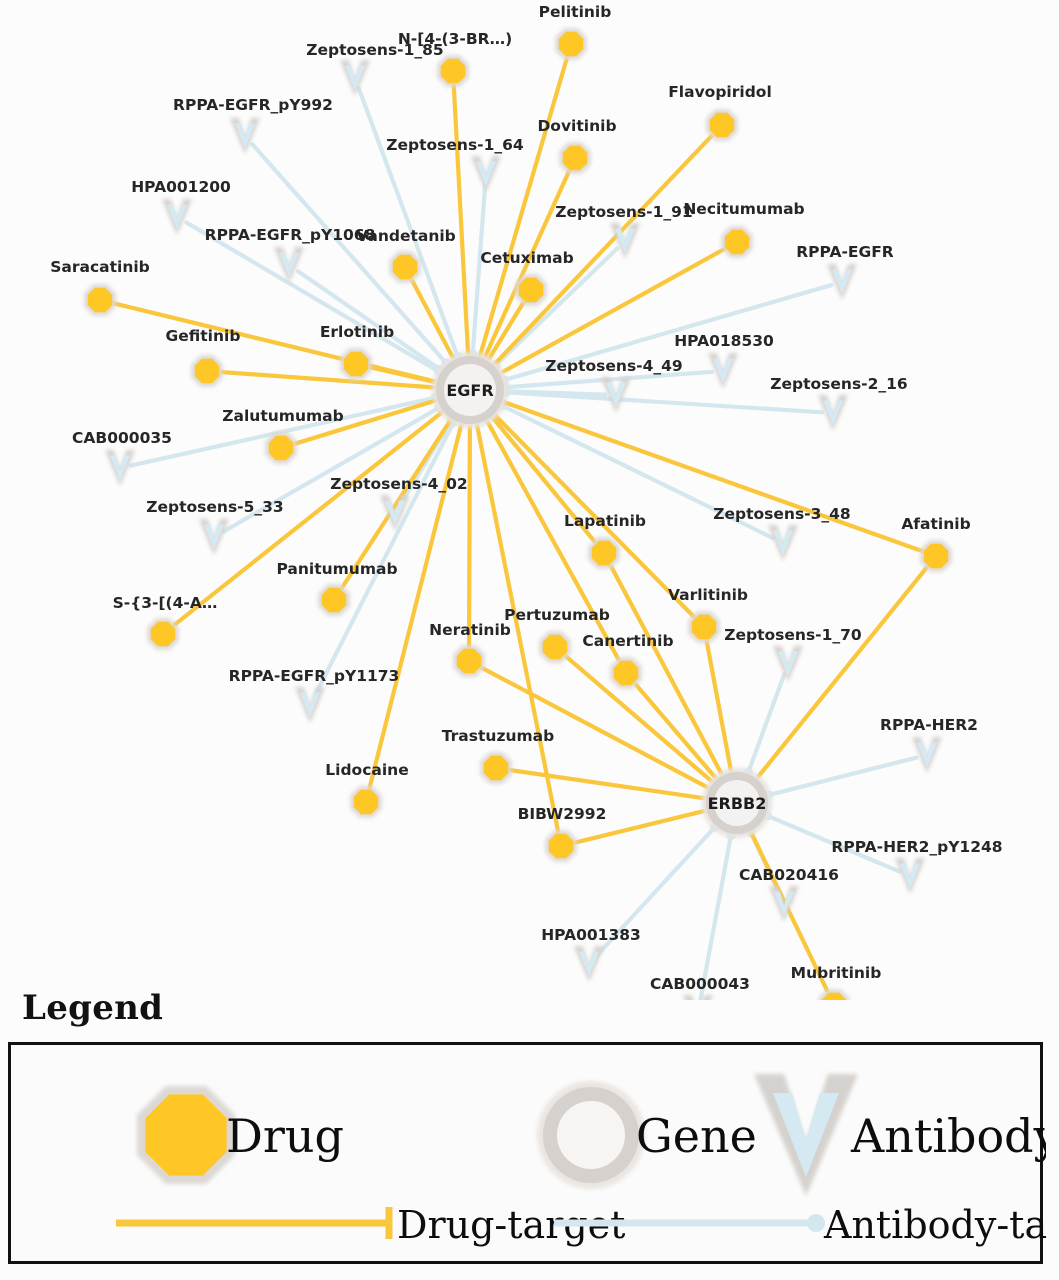 The height and width of the screenshot is (1280, 1059). I want to click on node-label: Saracatinib, so click(100, 267).